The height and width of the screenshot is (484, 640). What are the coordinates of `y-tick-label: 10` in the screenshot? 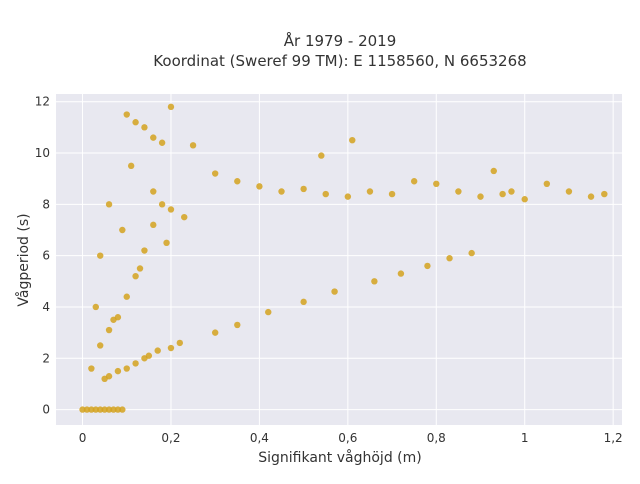 It's located at (42, 153).